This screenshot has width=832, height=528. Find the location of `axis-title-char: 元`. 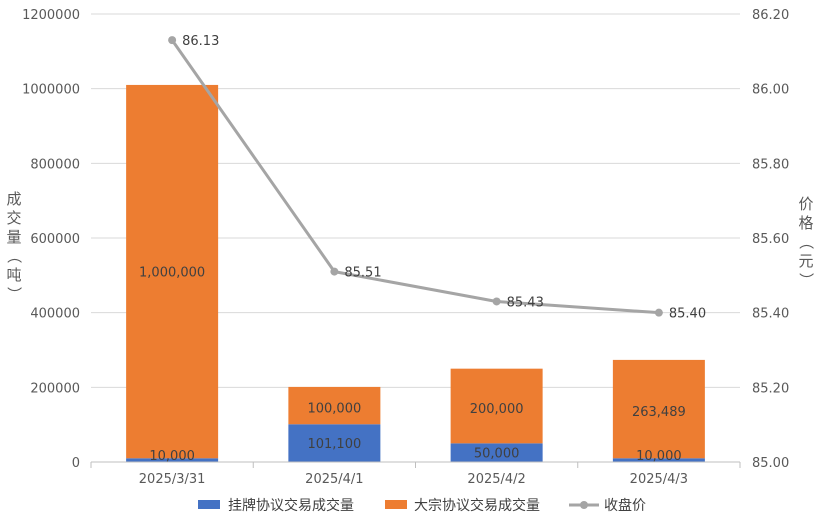

axis-title-char: 元 is located at coordinates (805, 261).